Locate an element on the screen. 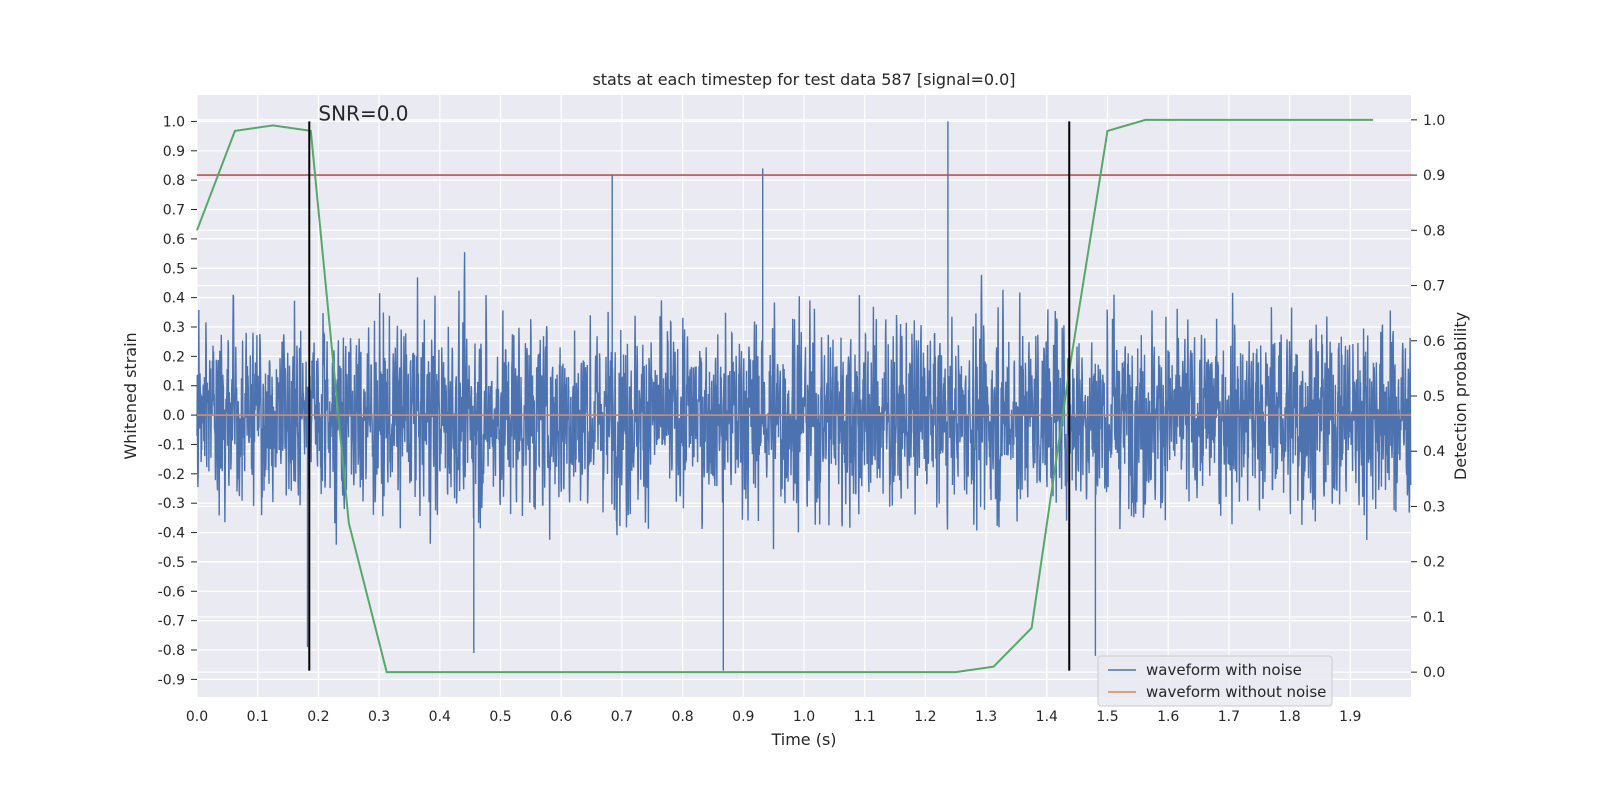 This screenshot has width=1600, height=800. y-tick-label: 0.2 is located at coordinates (174, 357).